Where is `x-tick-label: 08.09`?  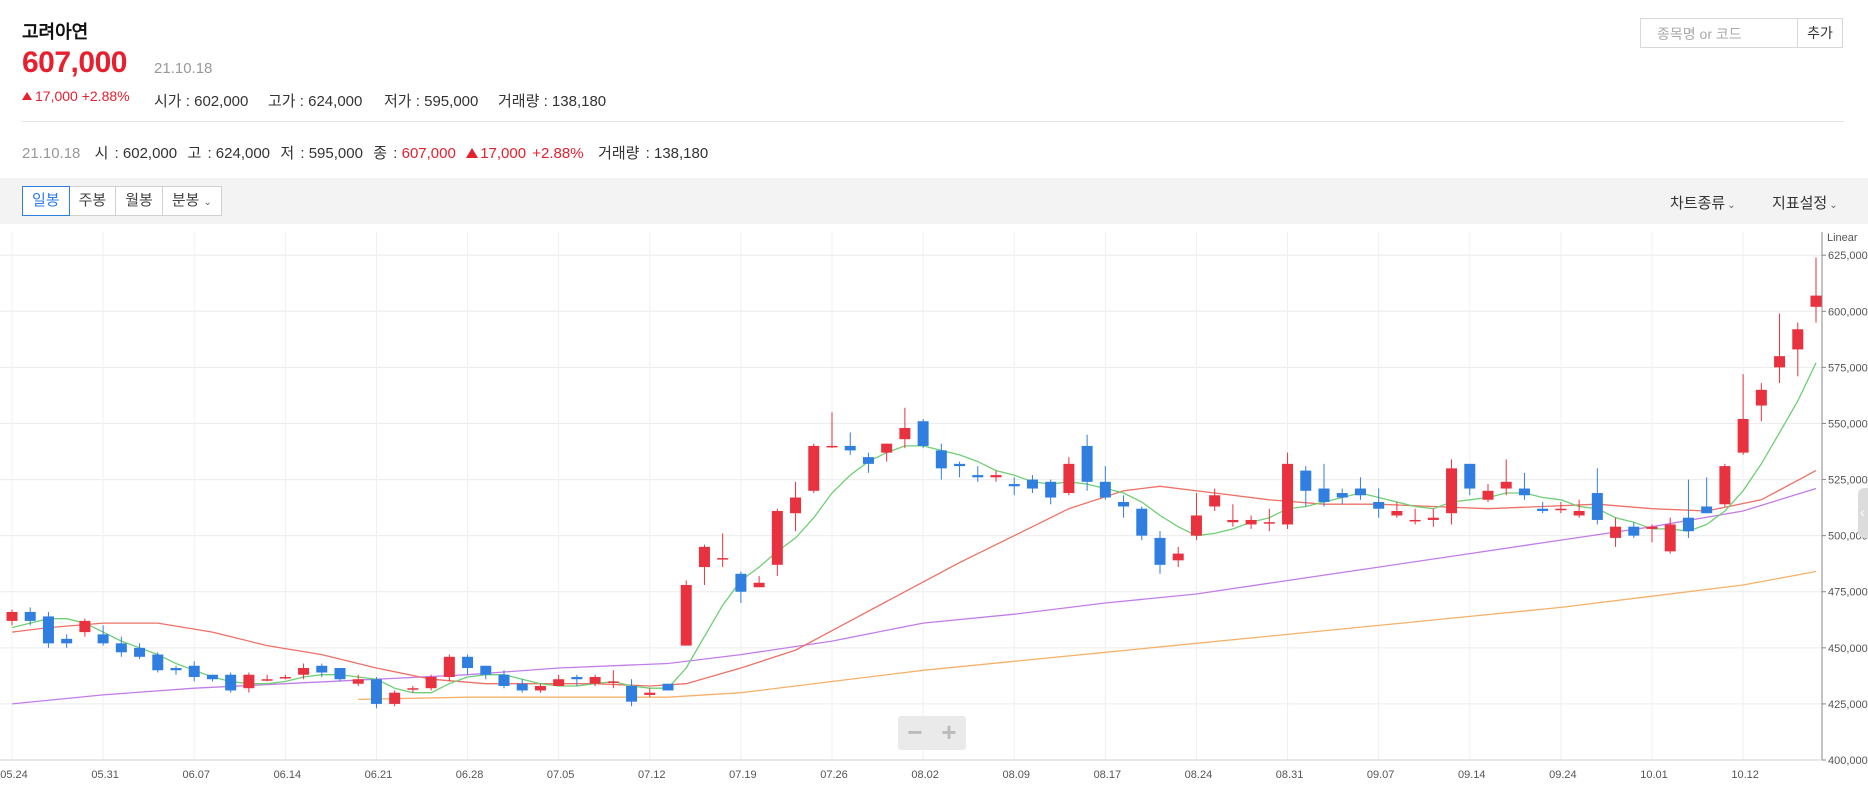 x-tick-label: 08.09 is located at coordinates (1016, 775).